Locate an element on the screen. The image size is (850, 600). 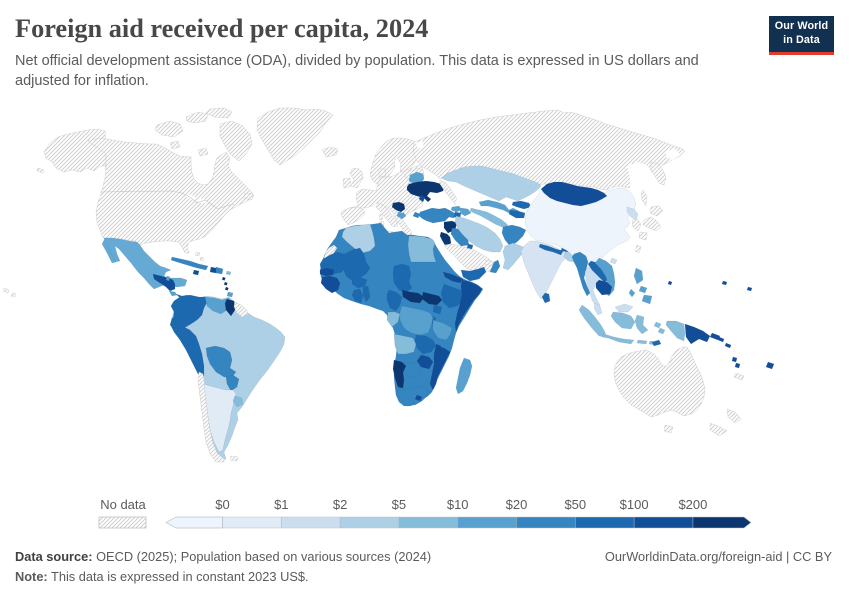
svg-text: $1 is located at coordinates (281, 504).